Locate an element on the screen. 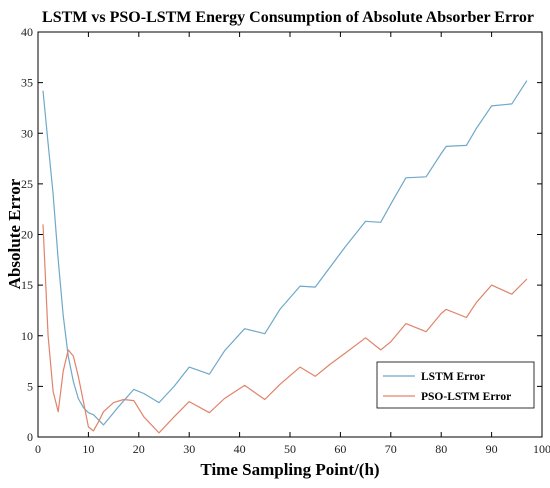 This screenshot has height=488, width=550. y-tick-label: 0 is located at coordinates (30, 437).